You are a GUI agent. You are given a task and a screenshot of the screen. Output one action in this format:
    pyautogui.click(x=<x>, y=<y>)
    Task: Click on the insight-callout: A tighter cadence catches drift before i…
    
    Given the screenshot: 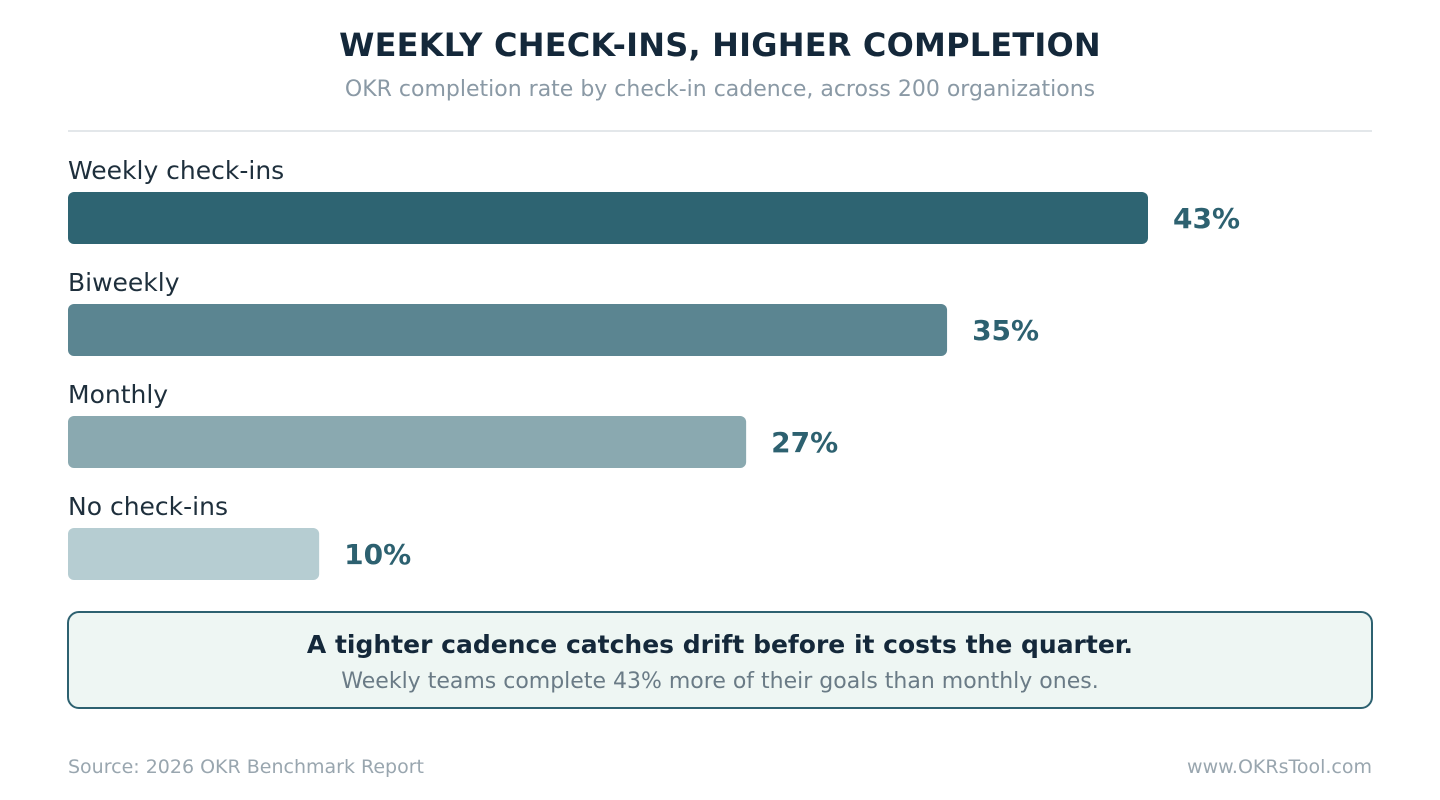 What is the action you would take?
    pyautogui.click(x=720, y=660)
    